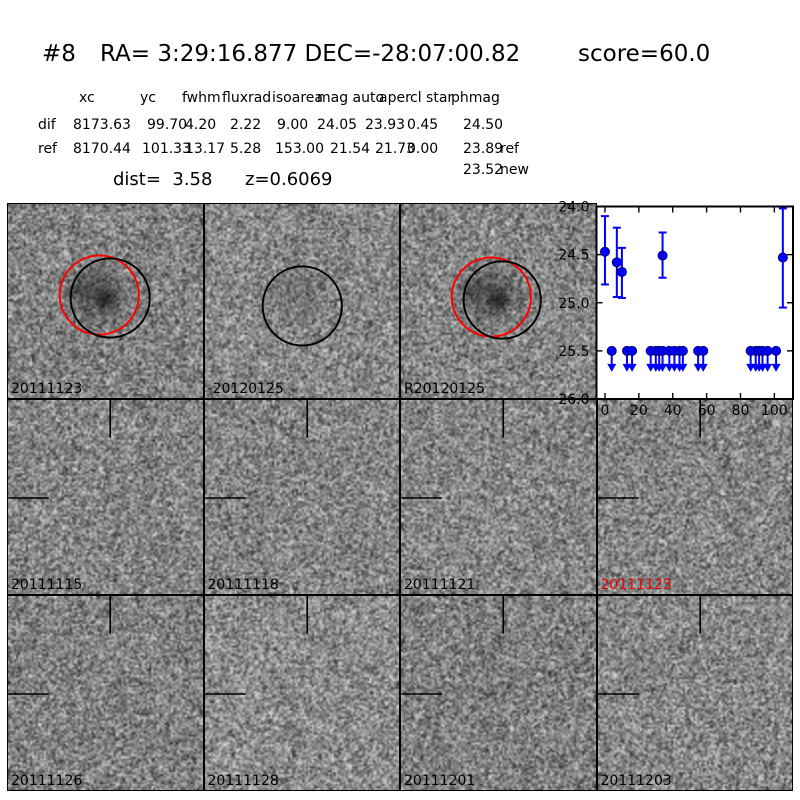 This screenshot has width=800, height=800. What do you see at coordinates (102, 125) in the screenshot?
I see `table-cell: 8173.63` at bounding box center [102, 125].